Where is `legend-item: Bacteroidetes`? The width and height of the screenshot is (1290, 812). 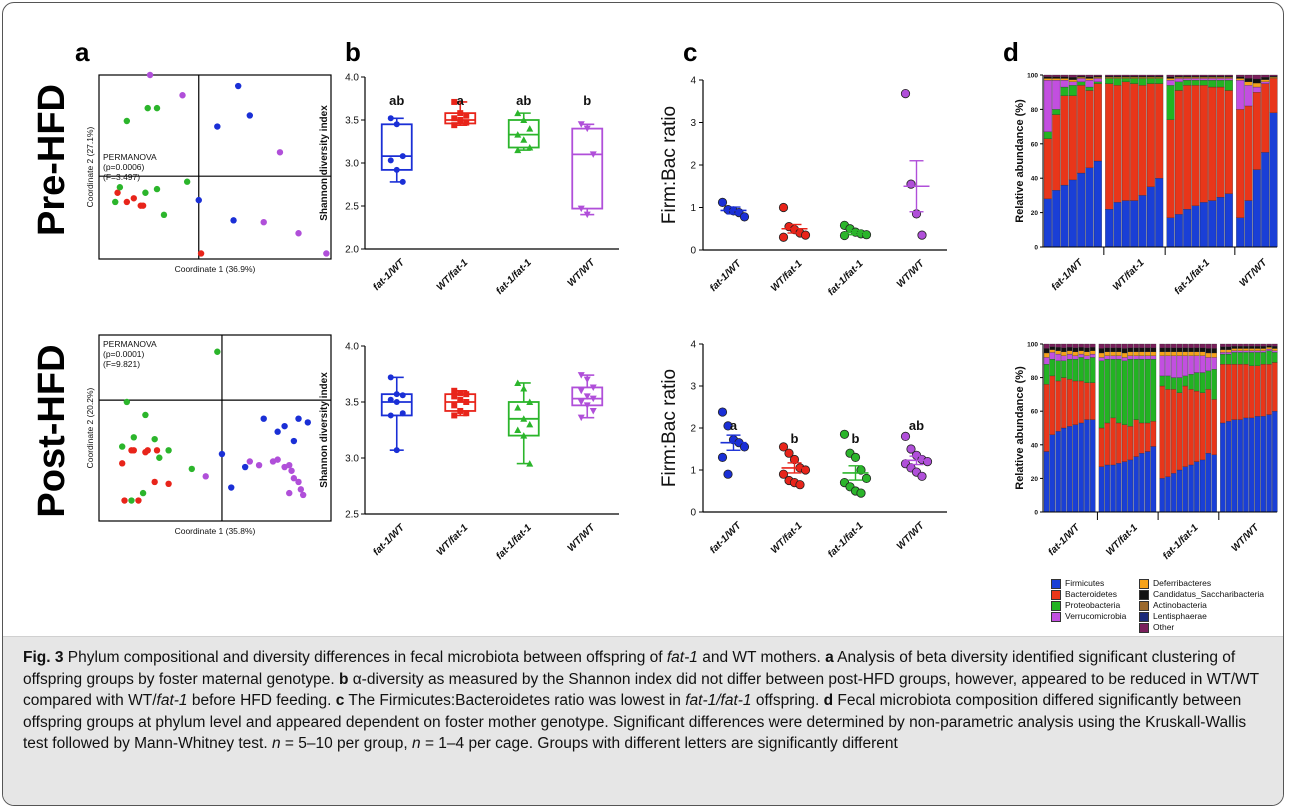 legend-item: Bacteroidetes is located at coordinates (1084, 594).